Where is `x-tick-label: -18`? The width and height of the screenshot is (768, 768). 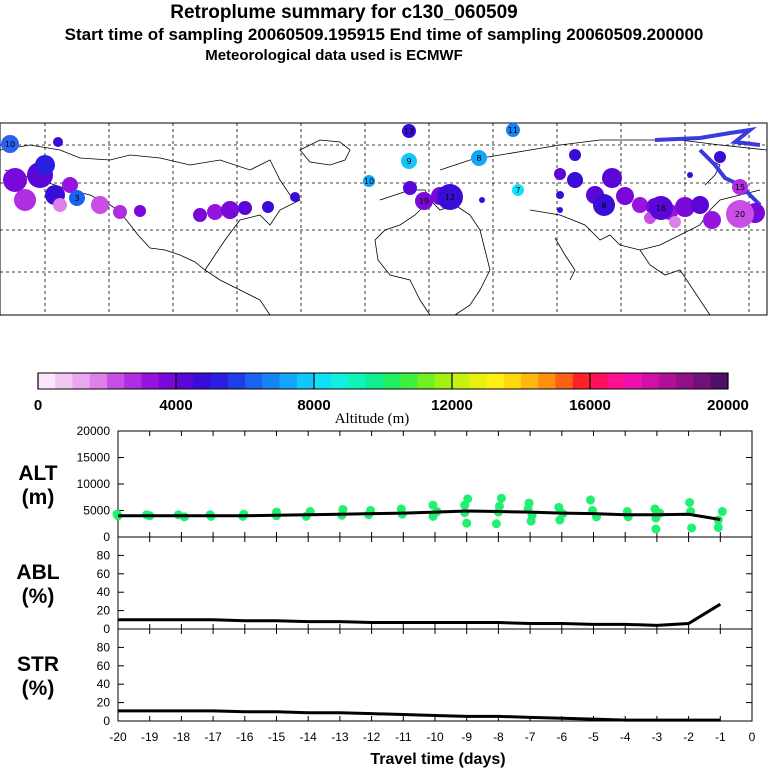 x-tick-label: -18 is located at coordinates (182, 737).